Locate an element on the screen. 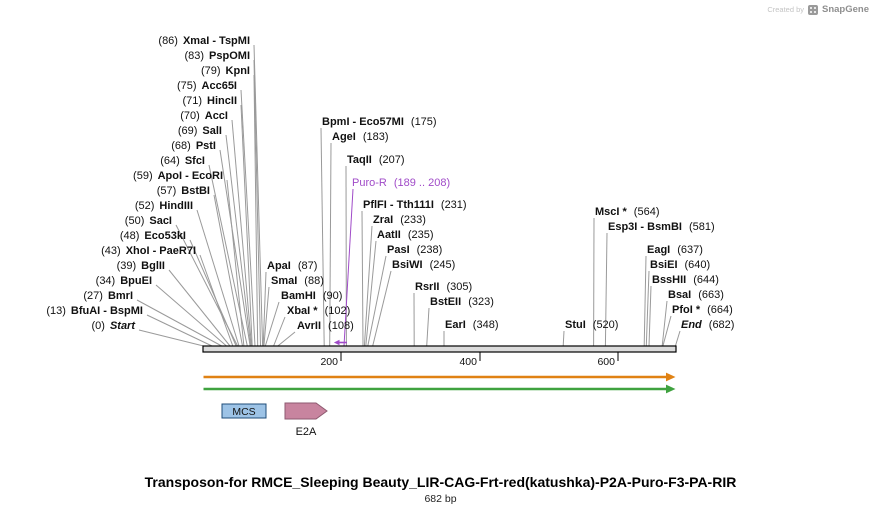  enzyme-label-eco53ki: (48) Eco53kI is located at coordinates (153, 236).